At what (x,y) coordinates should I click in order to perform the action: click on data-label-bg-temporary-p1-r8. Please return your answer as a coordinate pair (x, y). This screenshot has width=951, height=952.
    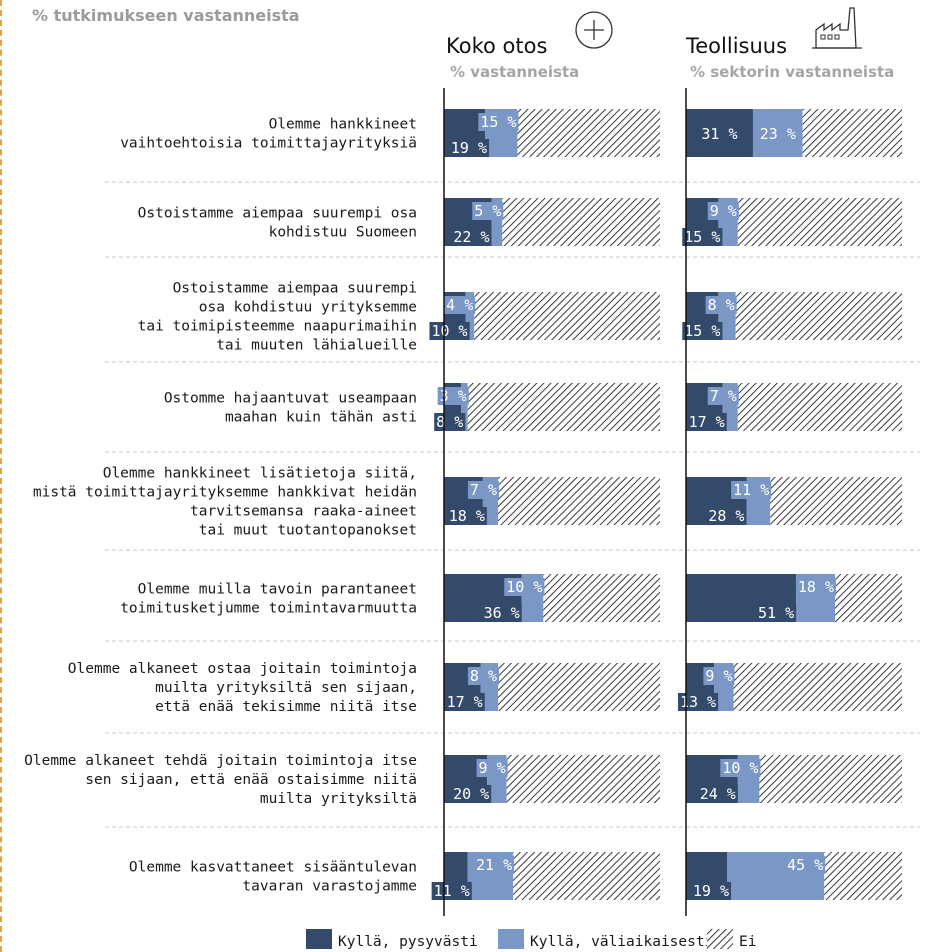
    Looking at the image, I should click on (805, 865).